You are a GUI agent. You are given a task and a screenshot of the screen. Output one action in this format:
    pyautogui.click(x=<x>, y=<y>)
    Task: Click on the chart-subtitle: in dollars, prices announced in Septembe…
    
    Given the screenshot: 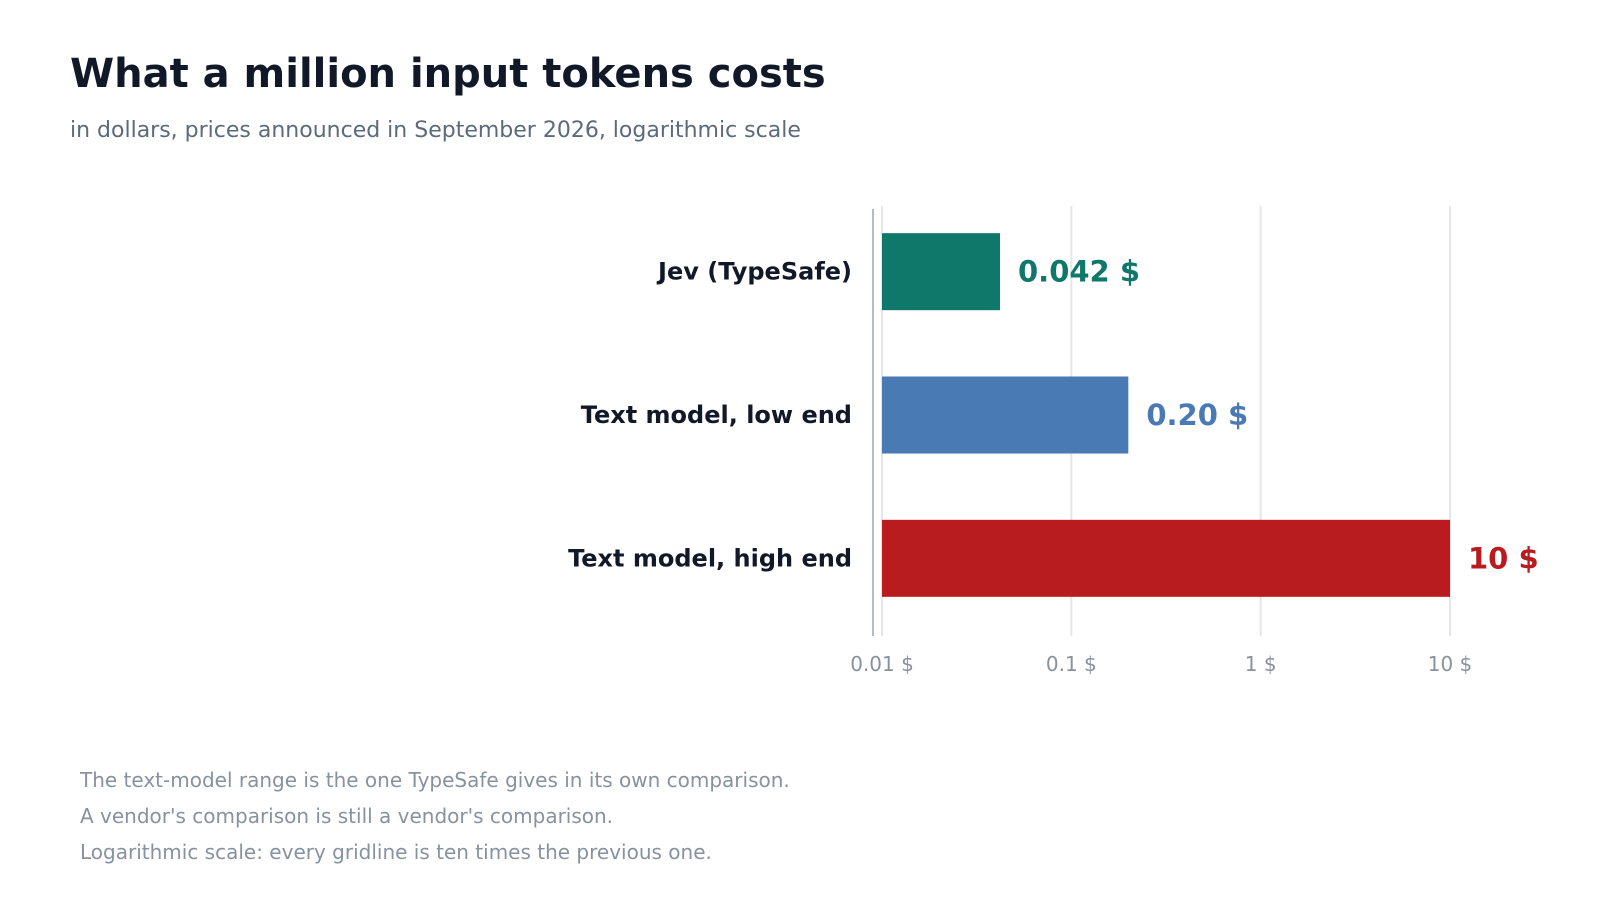 What is the action you would take?
    pyautogui.click(x=435, y=130)
    